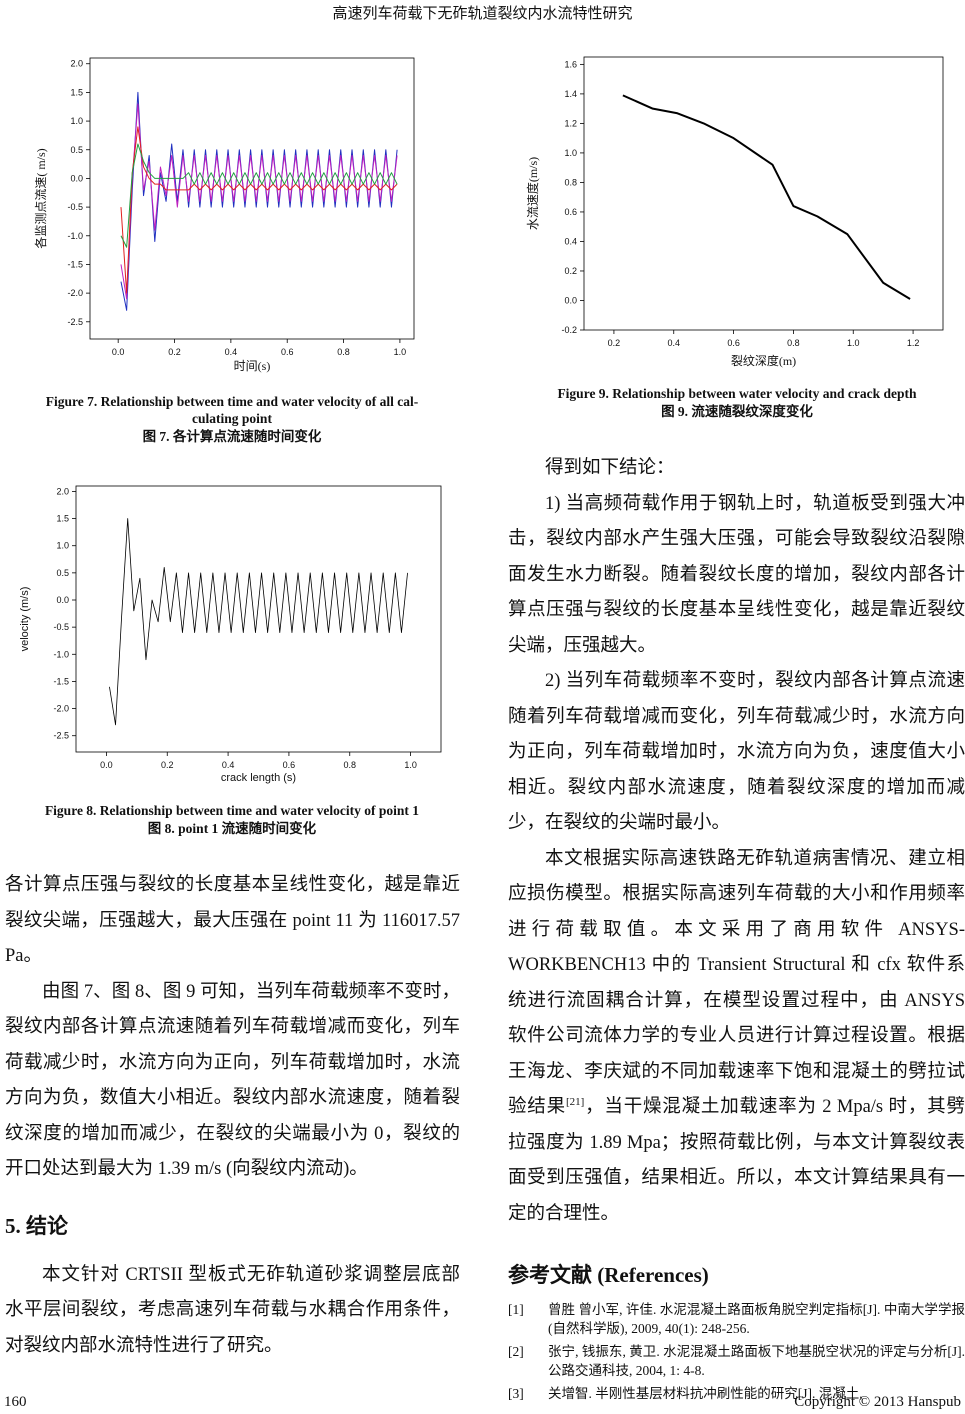 This screenshot has width=965, height=1414. Describe the element at coordinates (570, 182) in the screenshot. I see `y-tick-label: 0.8` at that location.